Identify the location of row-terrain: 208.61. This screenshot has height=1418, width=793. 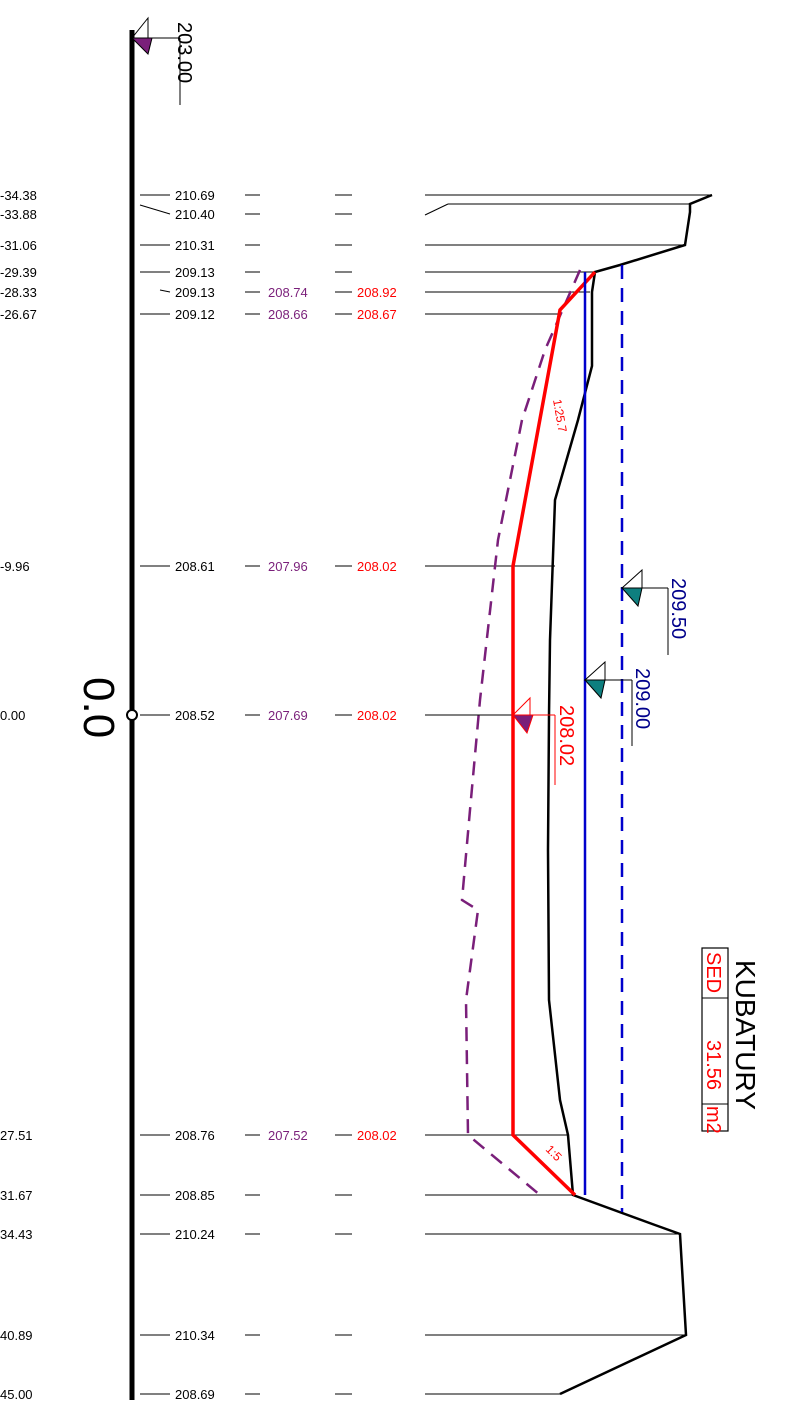
(195, 566).